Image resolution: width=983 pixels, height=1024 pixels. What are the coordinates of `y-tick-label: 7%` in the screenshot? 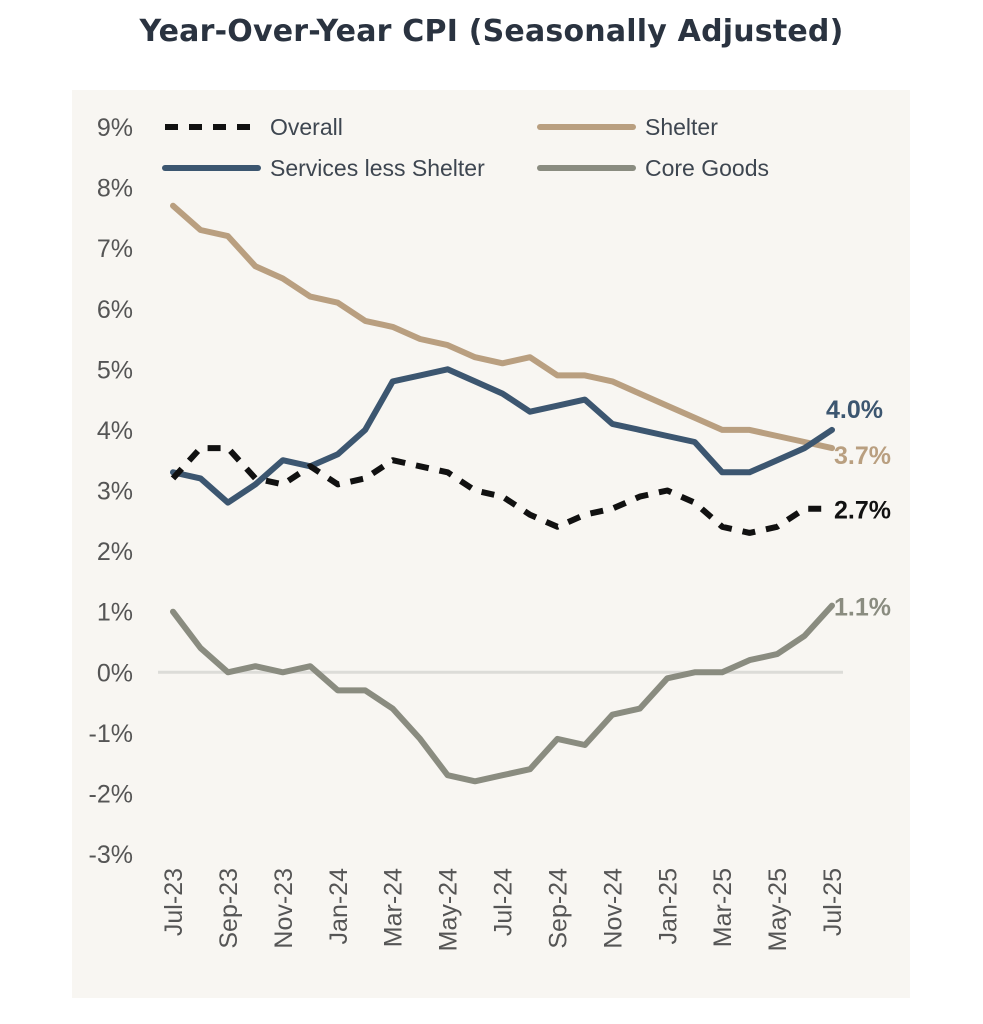 It's located at (115, 249).